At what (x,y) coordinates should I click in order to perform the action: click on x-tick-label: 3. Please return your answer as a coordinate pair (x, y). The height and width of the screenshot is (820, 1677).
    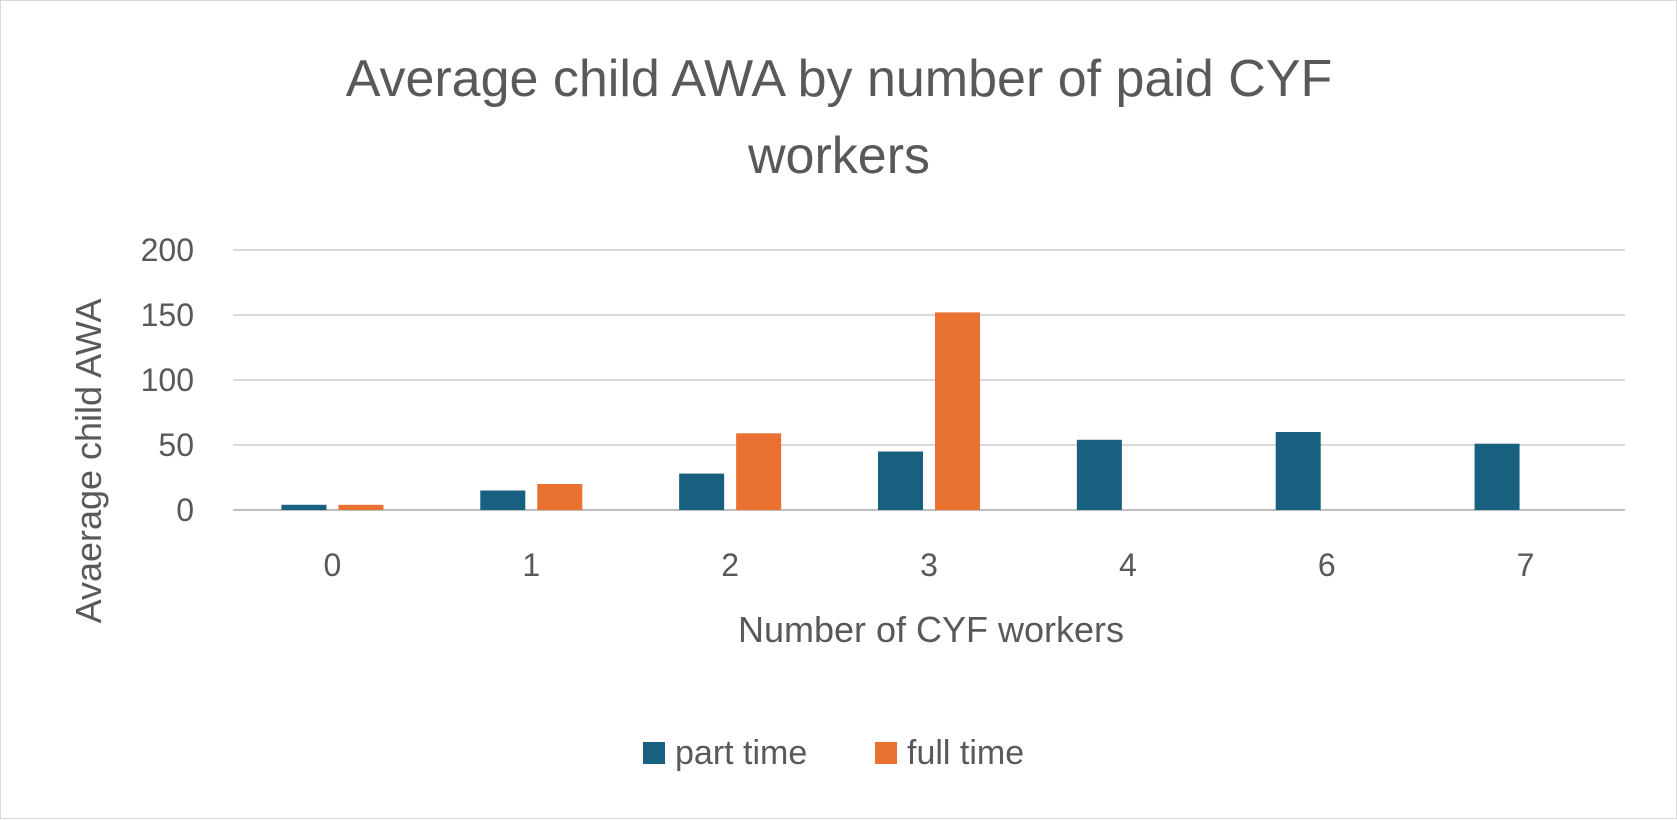
    Looking at the image, I should click on (929, 565).